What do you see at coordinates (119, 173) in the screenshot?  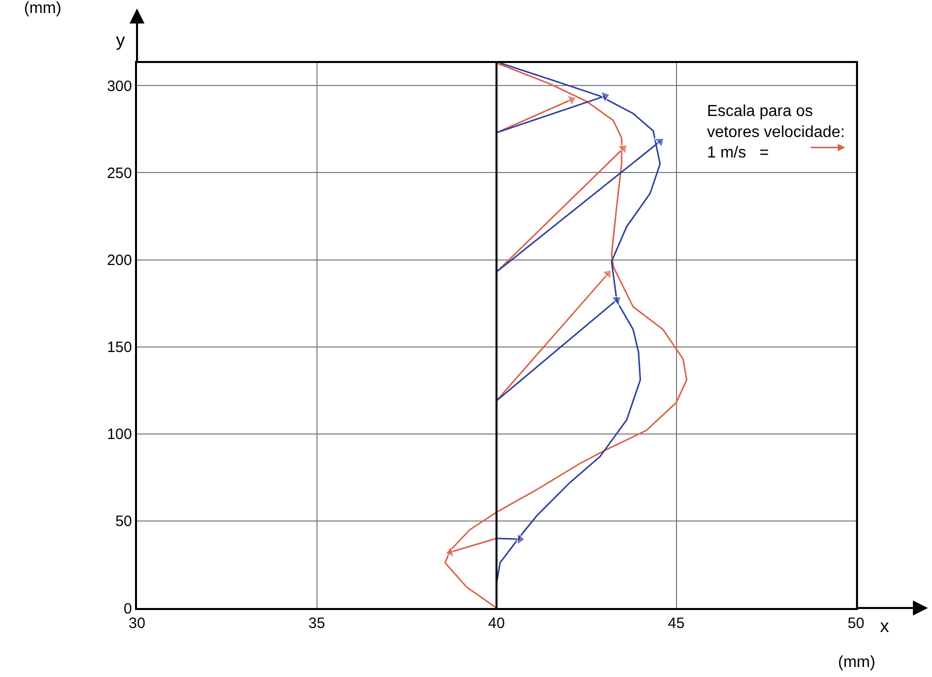 I see `y-tick-label: 250` at bounding box center [119, 173].